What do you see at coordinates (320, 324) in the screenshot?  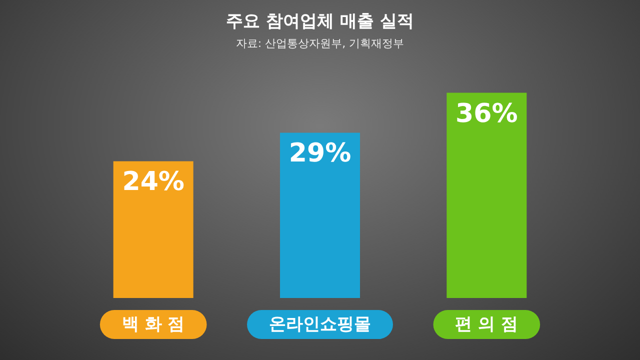 I see `x-tick-label: 온라인쇼핑몰` at bounding box center [320, 324].